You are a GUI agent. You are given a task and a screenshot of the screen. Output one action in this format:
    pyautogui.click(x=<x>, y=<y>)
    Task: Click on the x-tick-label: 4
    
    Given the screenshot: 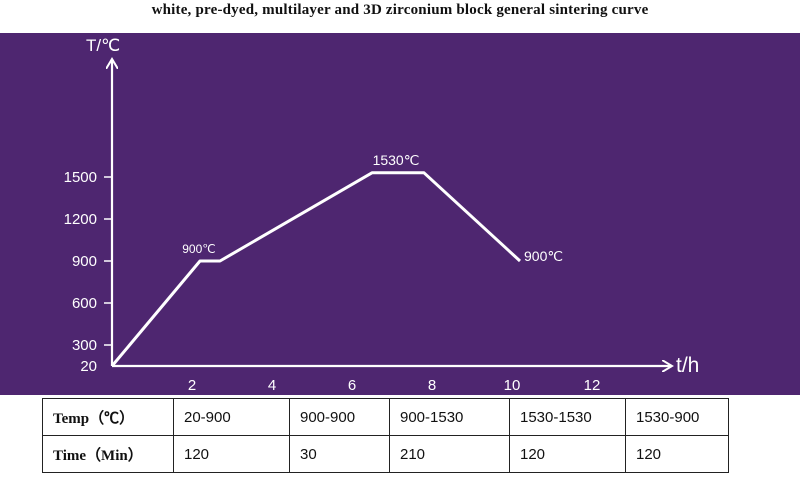 What is the action you would take?
    pyautogui.click(x=272, y=385)
    